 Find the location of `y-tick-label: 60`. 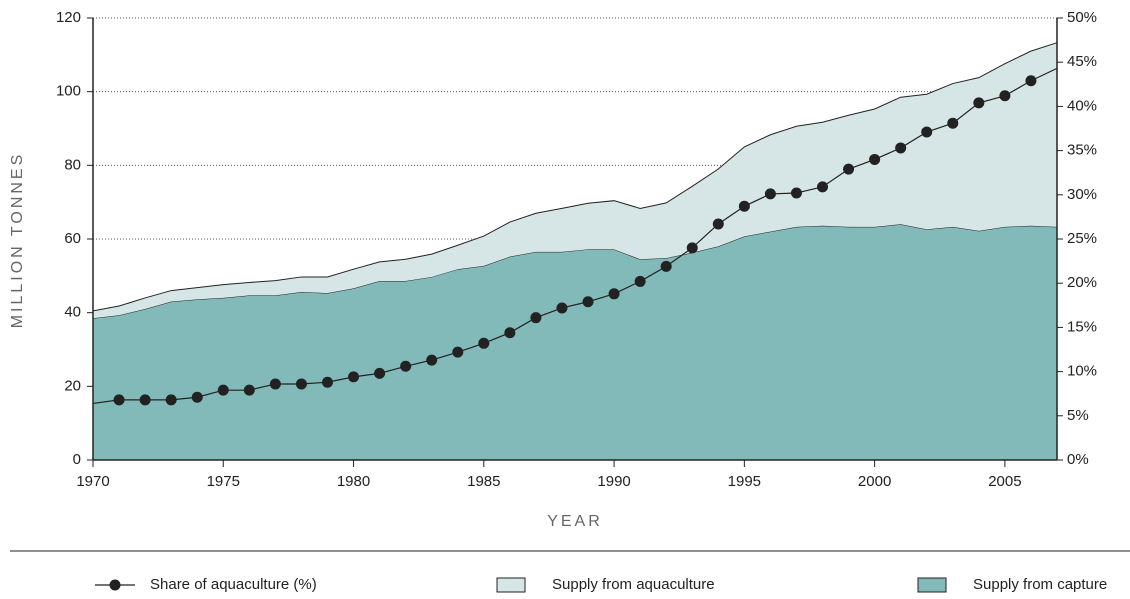

y-tick-label: 60 is located at coordinates (72, 238).